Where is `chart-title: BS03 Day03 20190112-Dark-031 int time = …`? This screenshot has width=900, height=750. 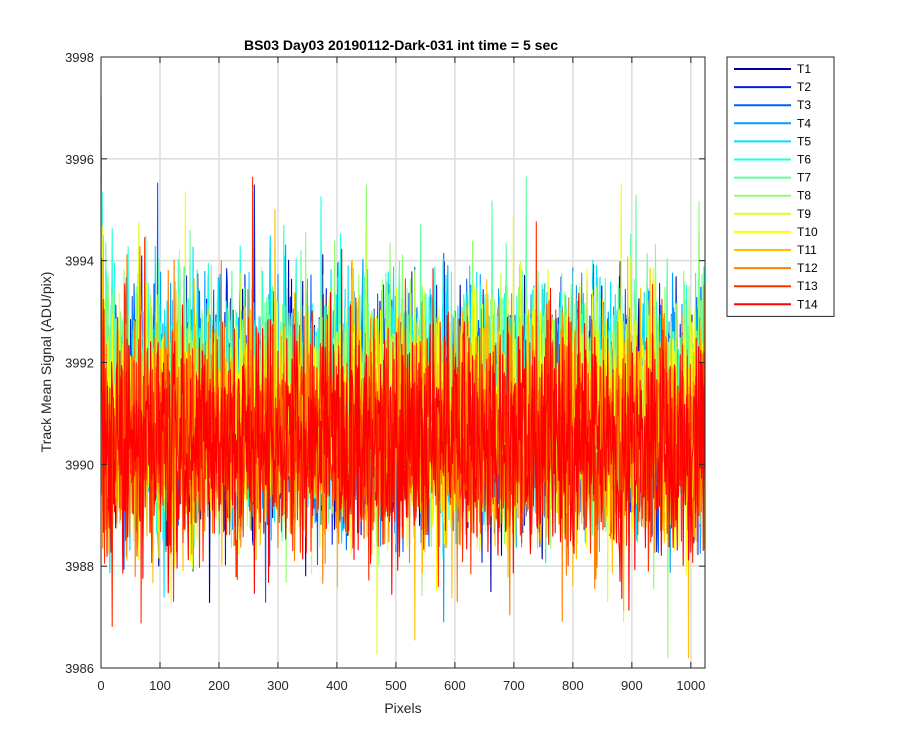 chart-title: BS03 Day03 20190112-Dark-031 int time = … is located at coordinates (401, 45).